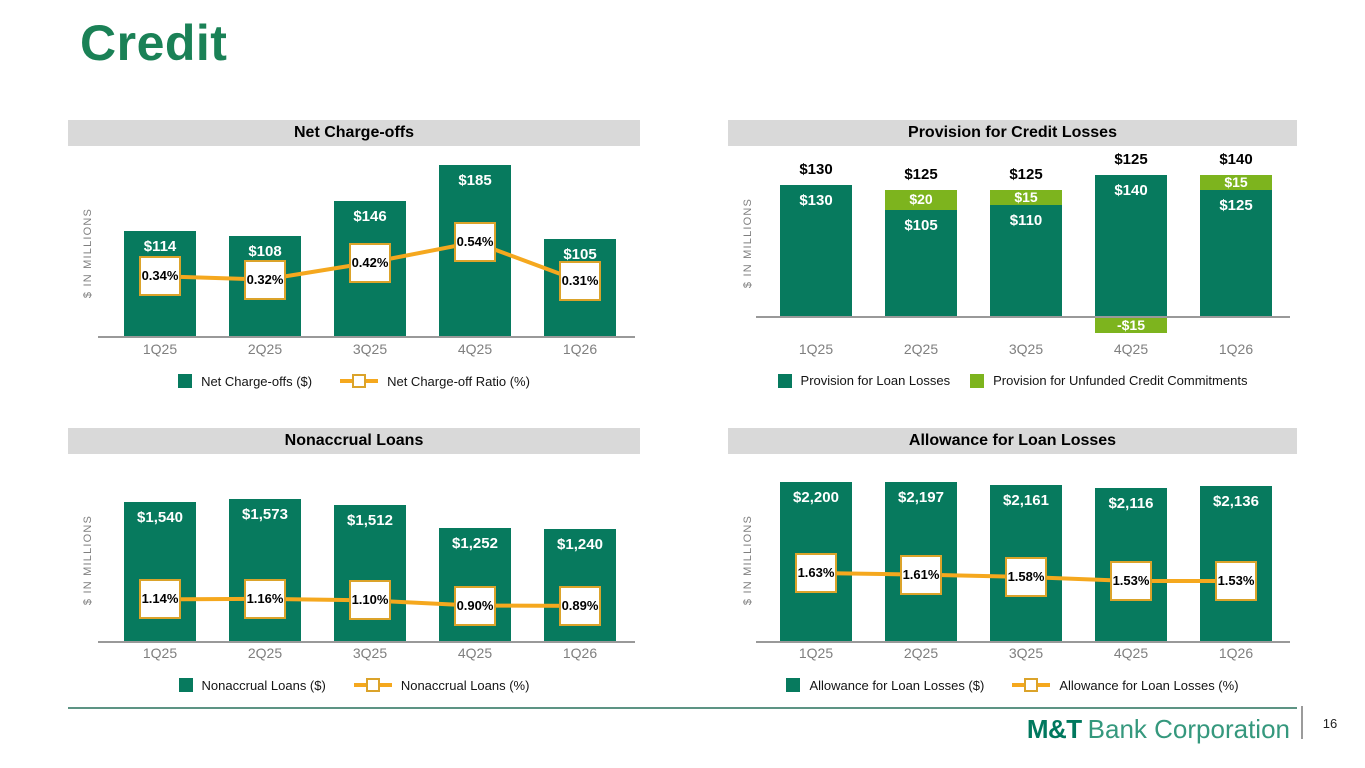 This screenshot has height=768, width=1365. Describe the element at coordinates (370, 600) in the screenshot. I see `ratio-value-label: 1.10%` at that location.